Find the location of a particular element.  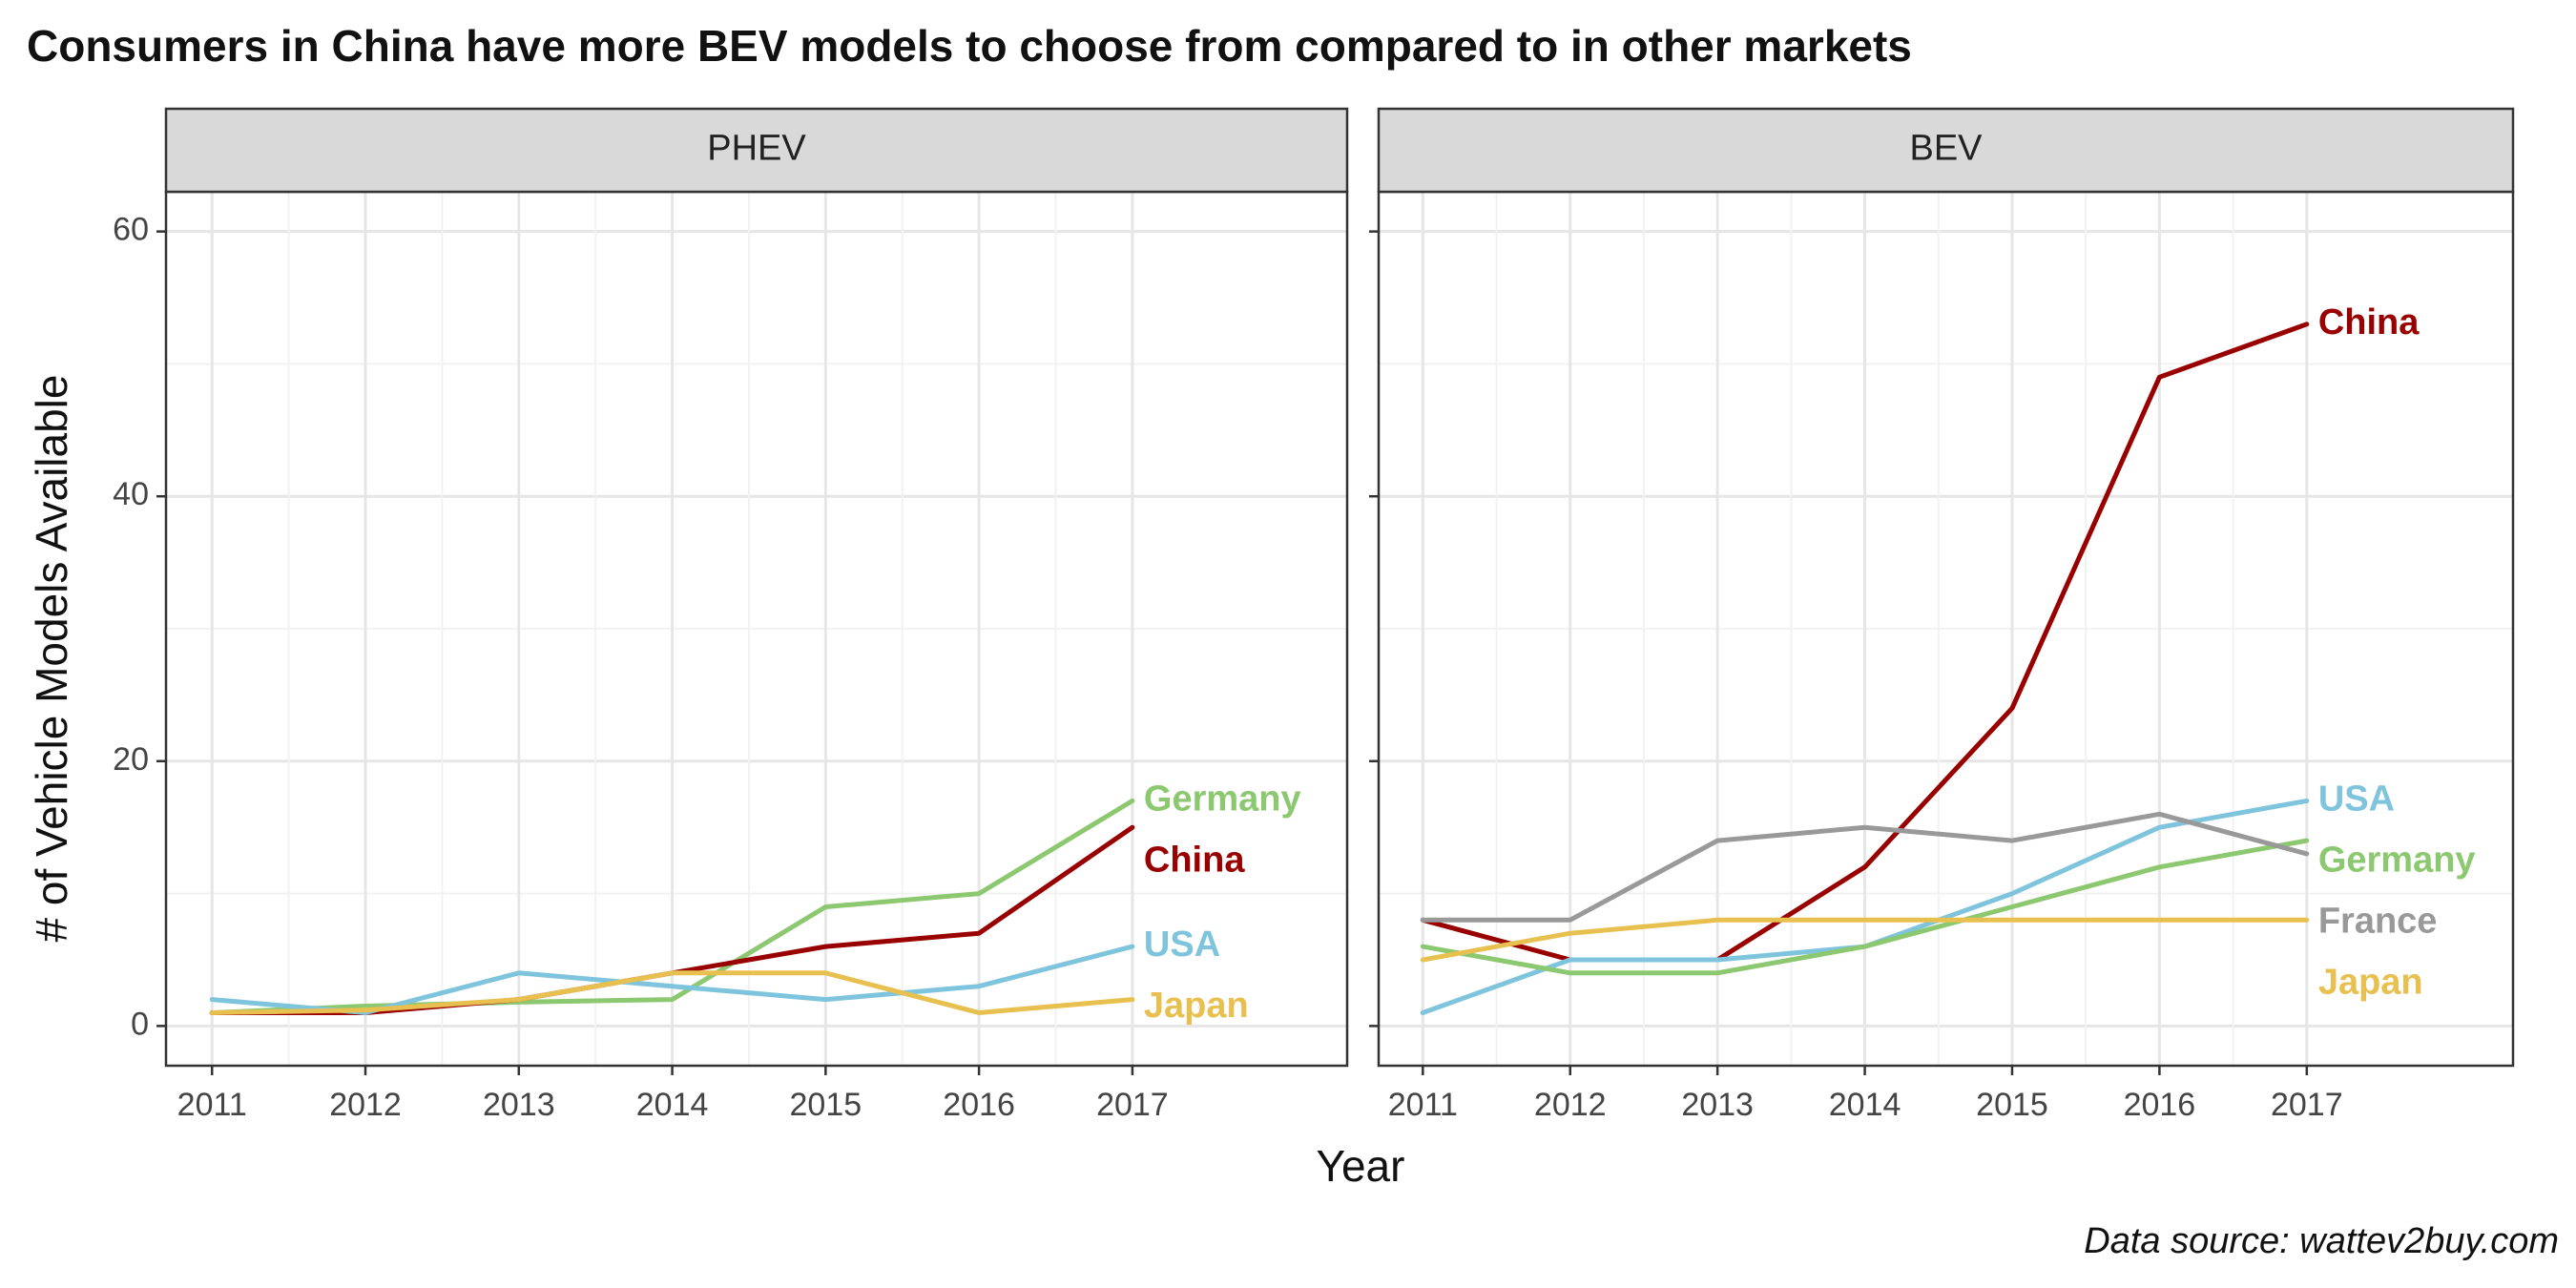

series-line-bev-japan is located at coordinates (1865, 940).